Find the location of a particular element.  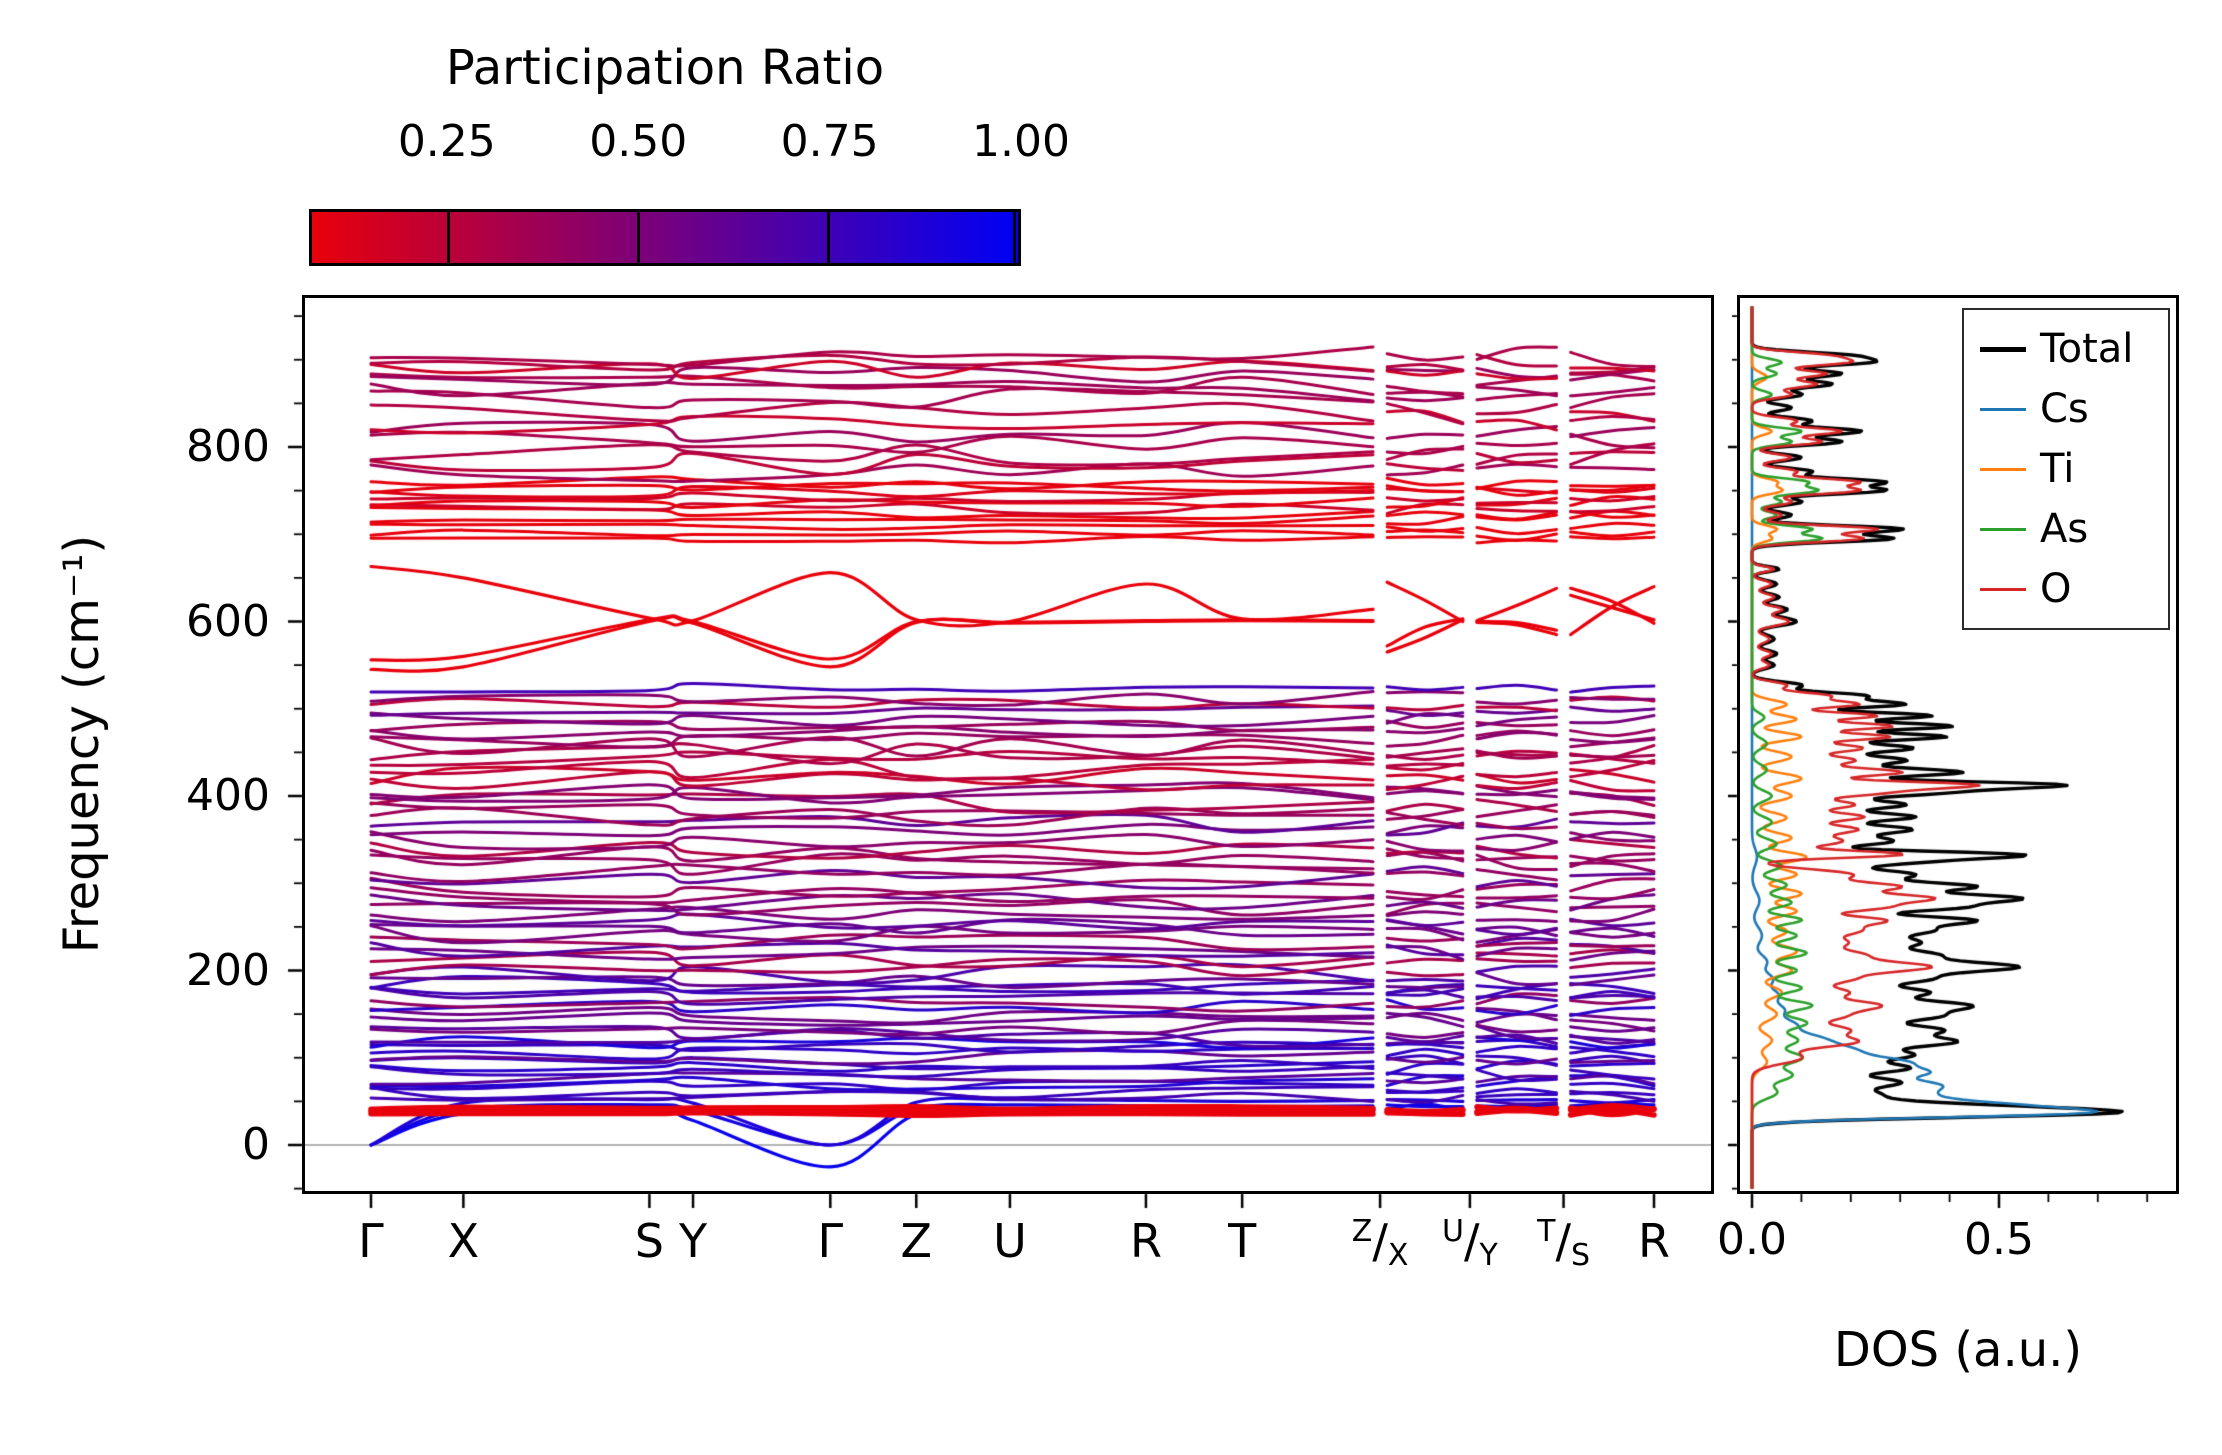

y-tick-label: 800 is located at coordinates (228, 446).